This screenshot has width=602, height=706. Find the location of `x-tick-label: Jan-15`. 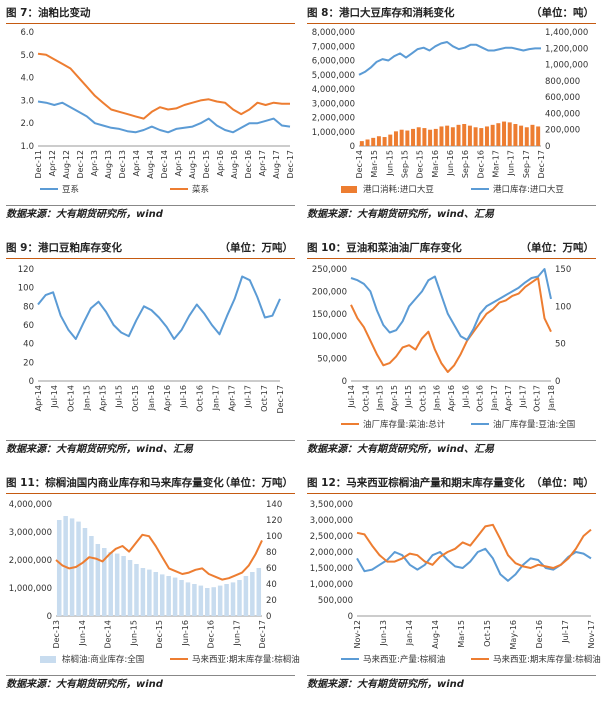

x-tick-label: Jan-15 is located at coordinates (86, 398).